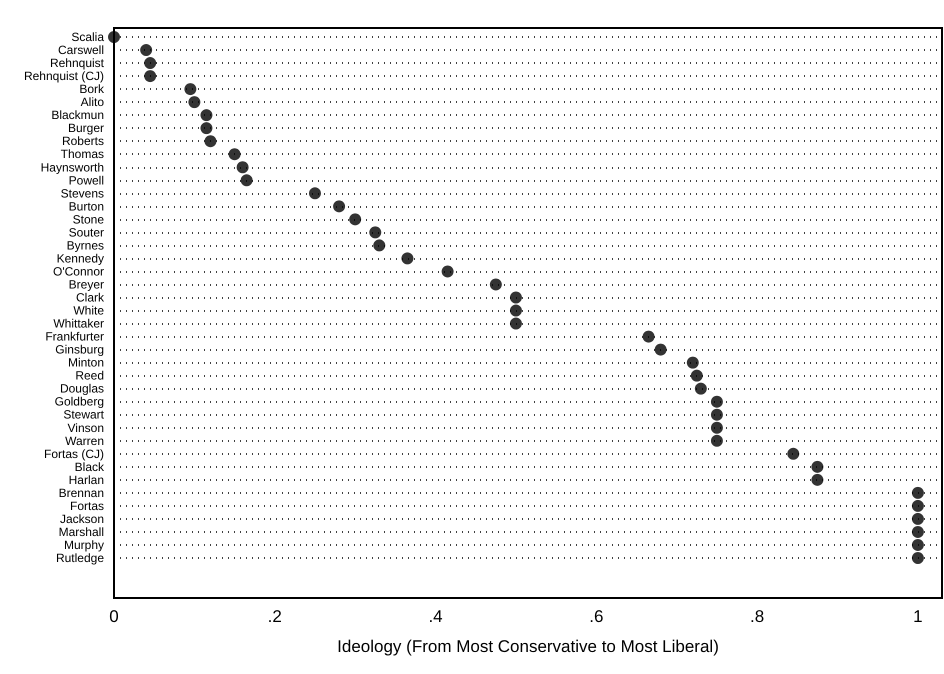 Image resolution: width=944 pixels, height=674 pixels. Describe the element at coordinates (77, 63) in the screenshot. I see `y-tick-label: Rehnquist` at that location.